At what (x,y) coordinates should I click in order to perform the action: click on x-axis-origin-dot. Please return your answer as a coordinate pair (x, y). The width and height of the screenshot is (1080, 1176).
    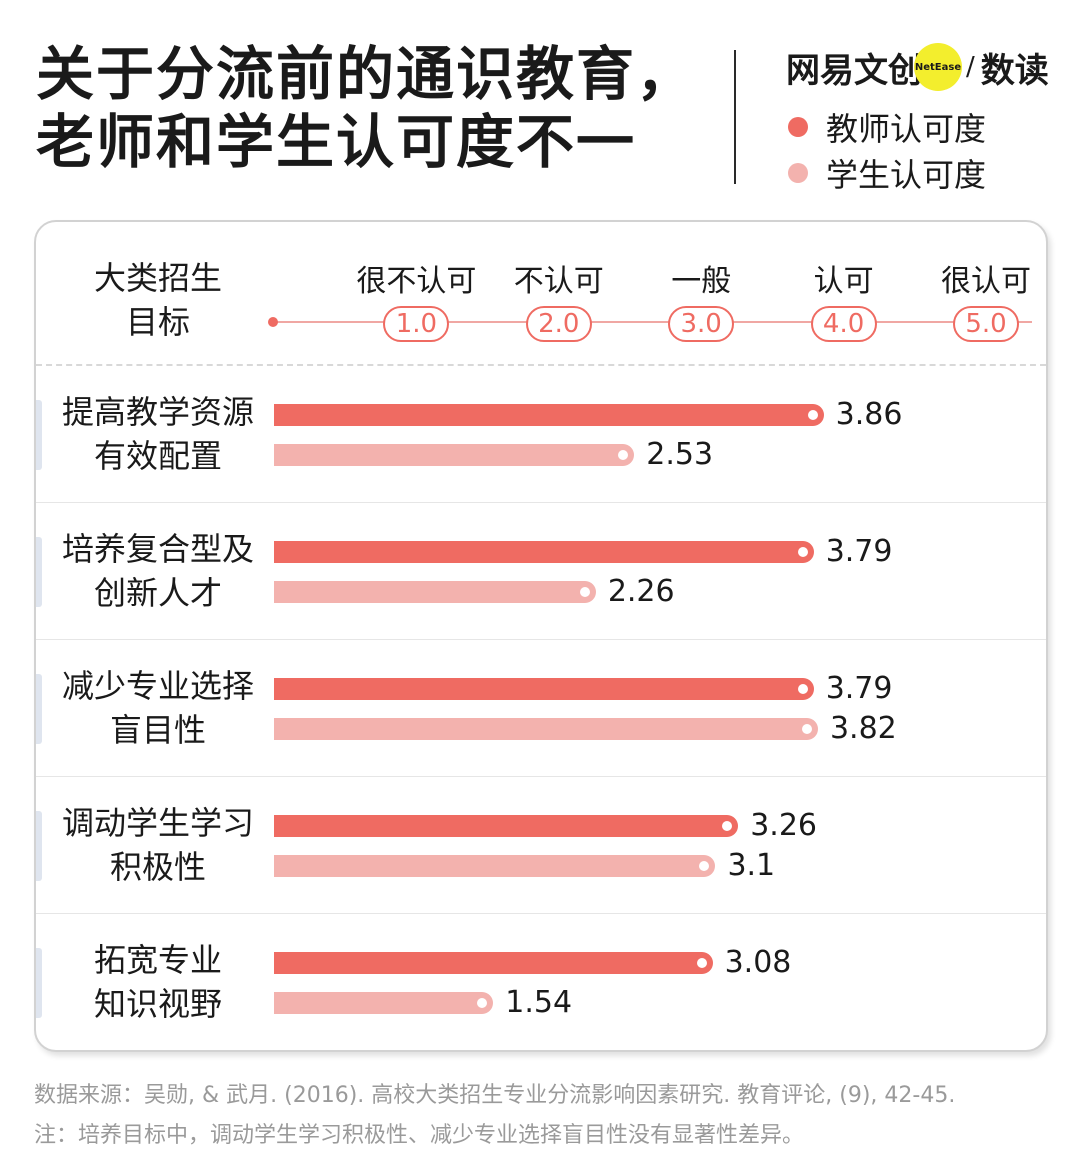
    Looking at the image, I should click on (273, 322).